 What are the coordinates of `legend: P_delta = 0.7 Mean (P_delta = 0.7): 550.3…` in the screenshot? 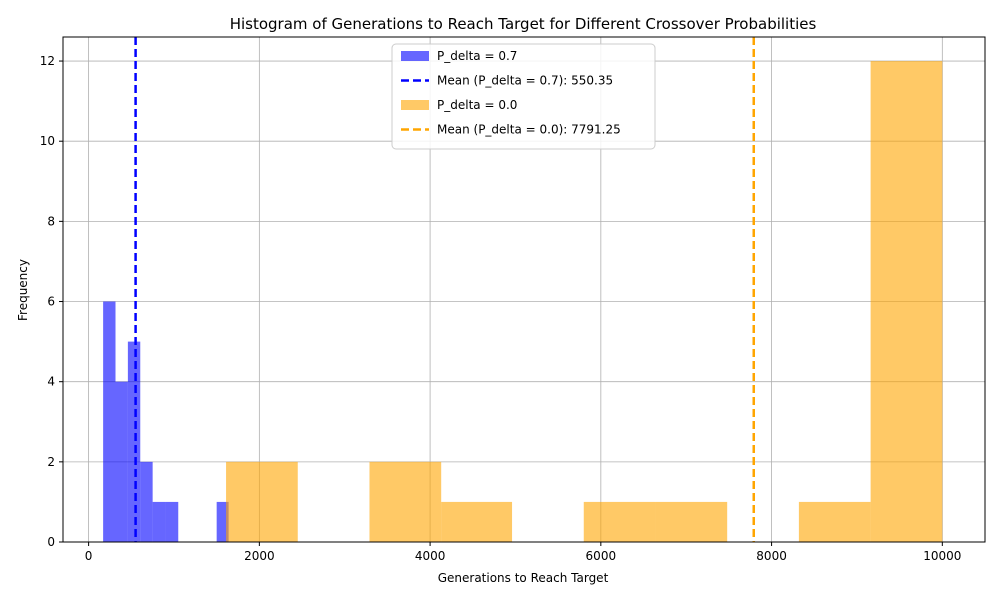 It's located at (523, 96).